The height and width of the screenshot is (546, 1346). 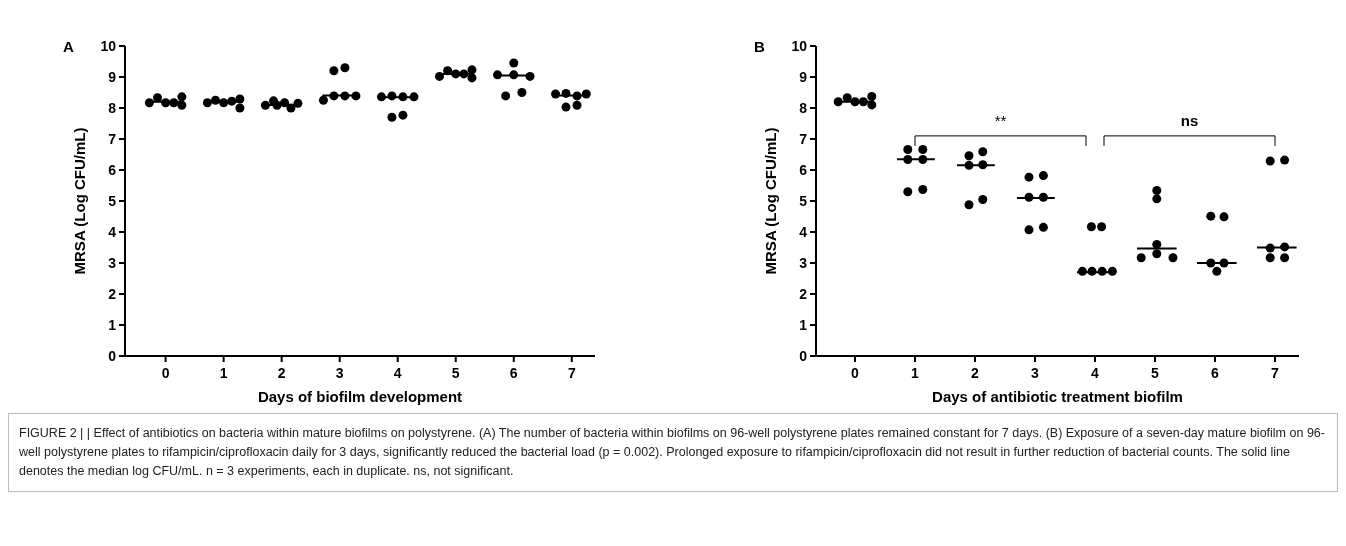 What do you see at coordinates (1189, 120) in the screenshot?
I see `annotation: ns` at bounding box center [1189, 120].